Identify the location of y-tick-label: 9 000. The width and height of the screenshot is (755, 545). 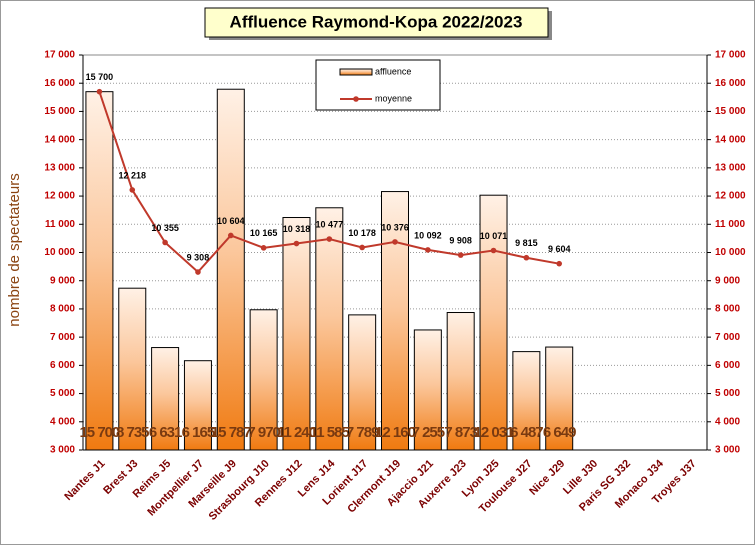
(62, 280).